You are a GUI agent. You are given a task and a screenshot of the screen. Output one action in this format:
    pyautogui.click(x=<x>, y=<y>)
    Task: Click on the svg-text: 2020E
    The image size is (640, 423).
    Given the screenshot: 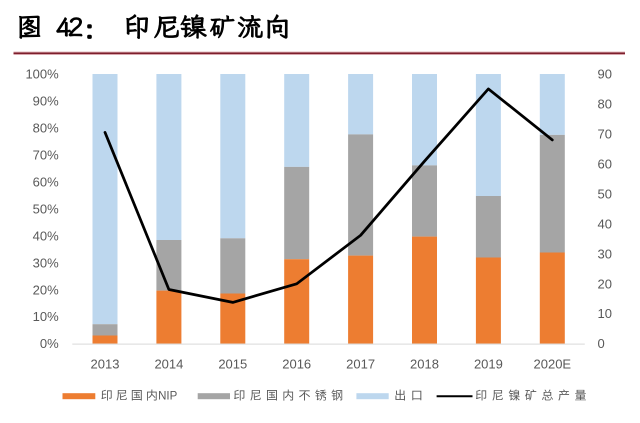 What is the action you would take?
    pyautogui.click(x=553, y=364)
    